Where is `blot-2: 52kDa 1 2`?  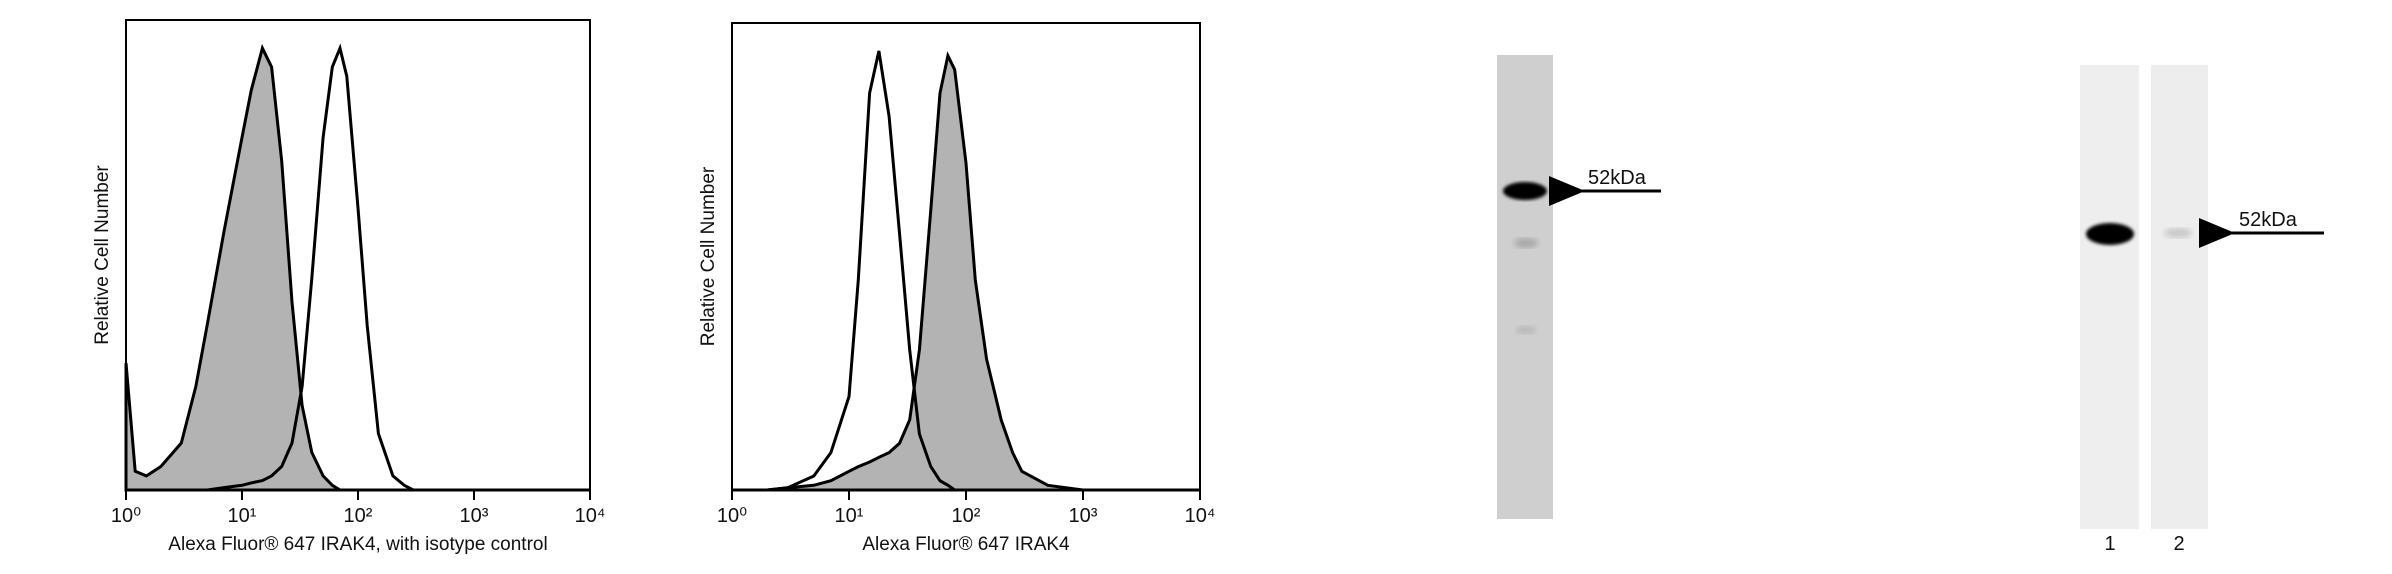
blot-2: 52kDa 1 2 is located at coordinates (2202, 310).